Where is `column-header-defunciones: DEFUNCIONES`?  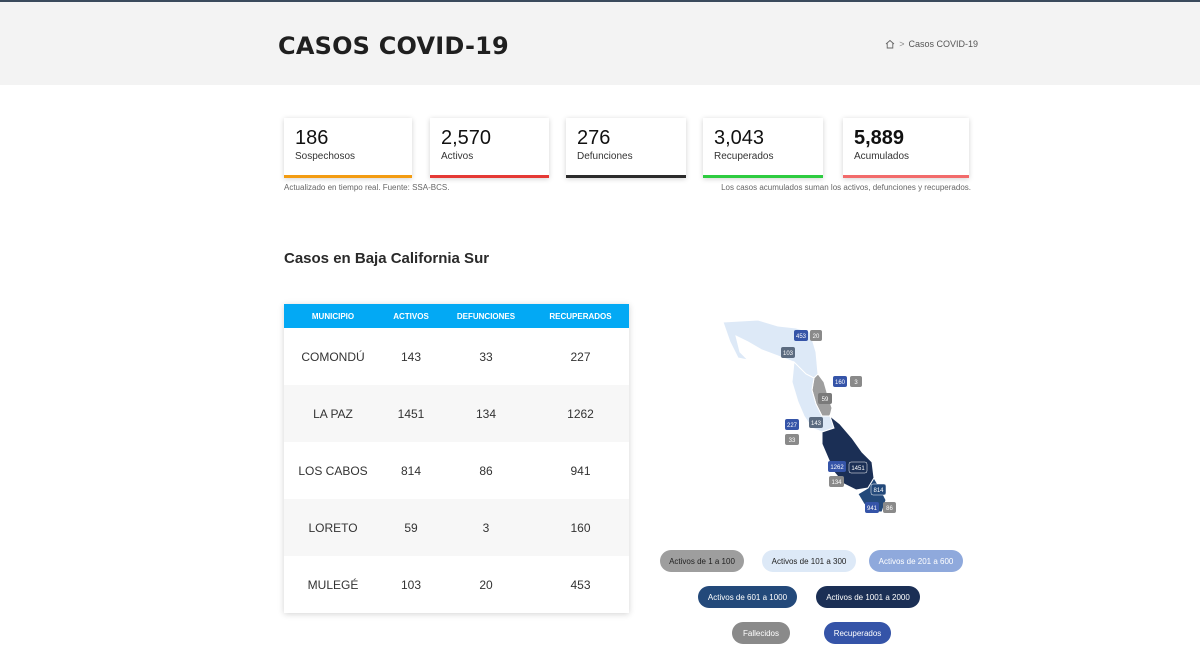 column-header-defunciones: DEFUNCIONES is located at coordinates (486, 316).